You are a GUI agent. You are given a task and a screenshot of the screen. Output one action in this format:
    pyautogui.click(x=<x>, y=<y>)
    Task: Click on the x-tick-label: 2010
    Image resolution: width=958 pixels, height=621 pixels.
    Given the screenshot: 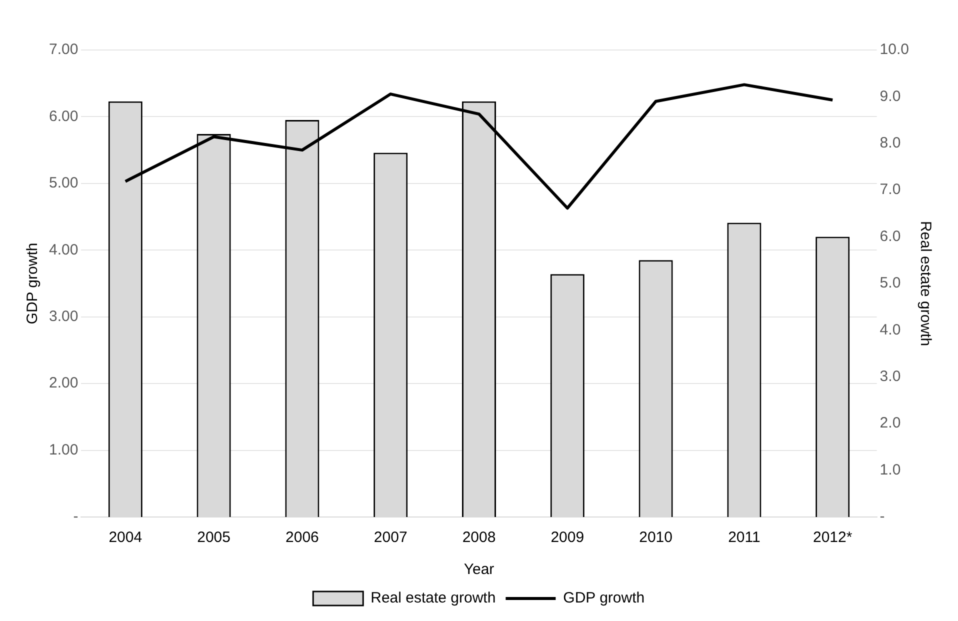 What is the action you would take?
    pyautogui.click(x=655, y=537)
    